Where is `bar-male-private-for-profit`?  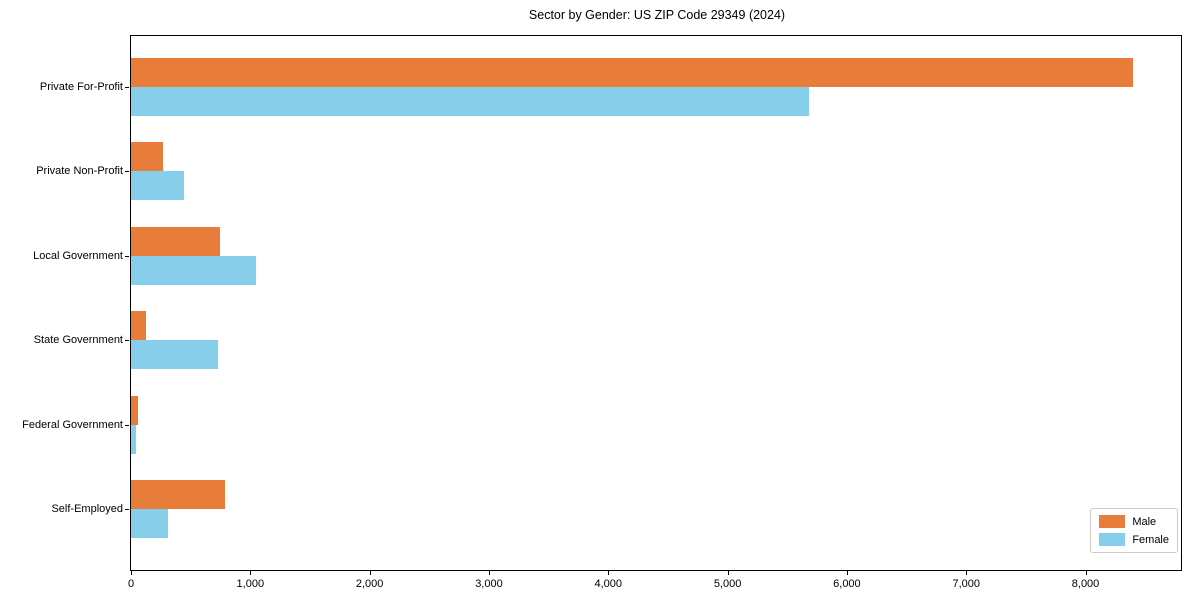
bar-male-private-for-profit is located at coordinates (632, 72).